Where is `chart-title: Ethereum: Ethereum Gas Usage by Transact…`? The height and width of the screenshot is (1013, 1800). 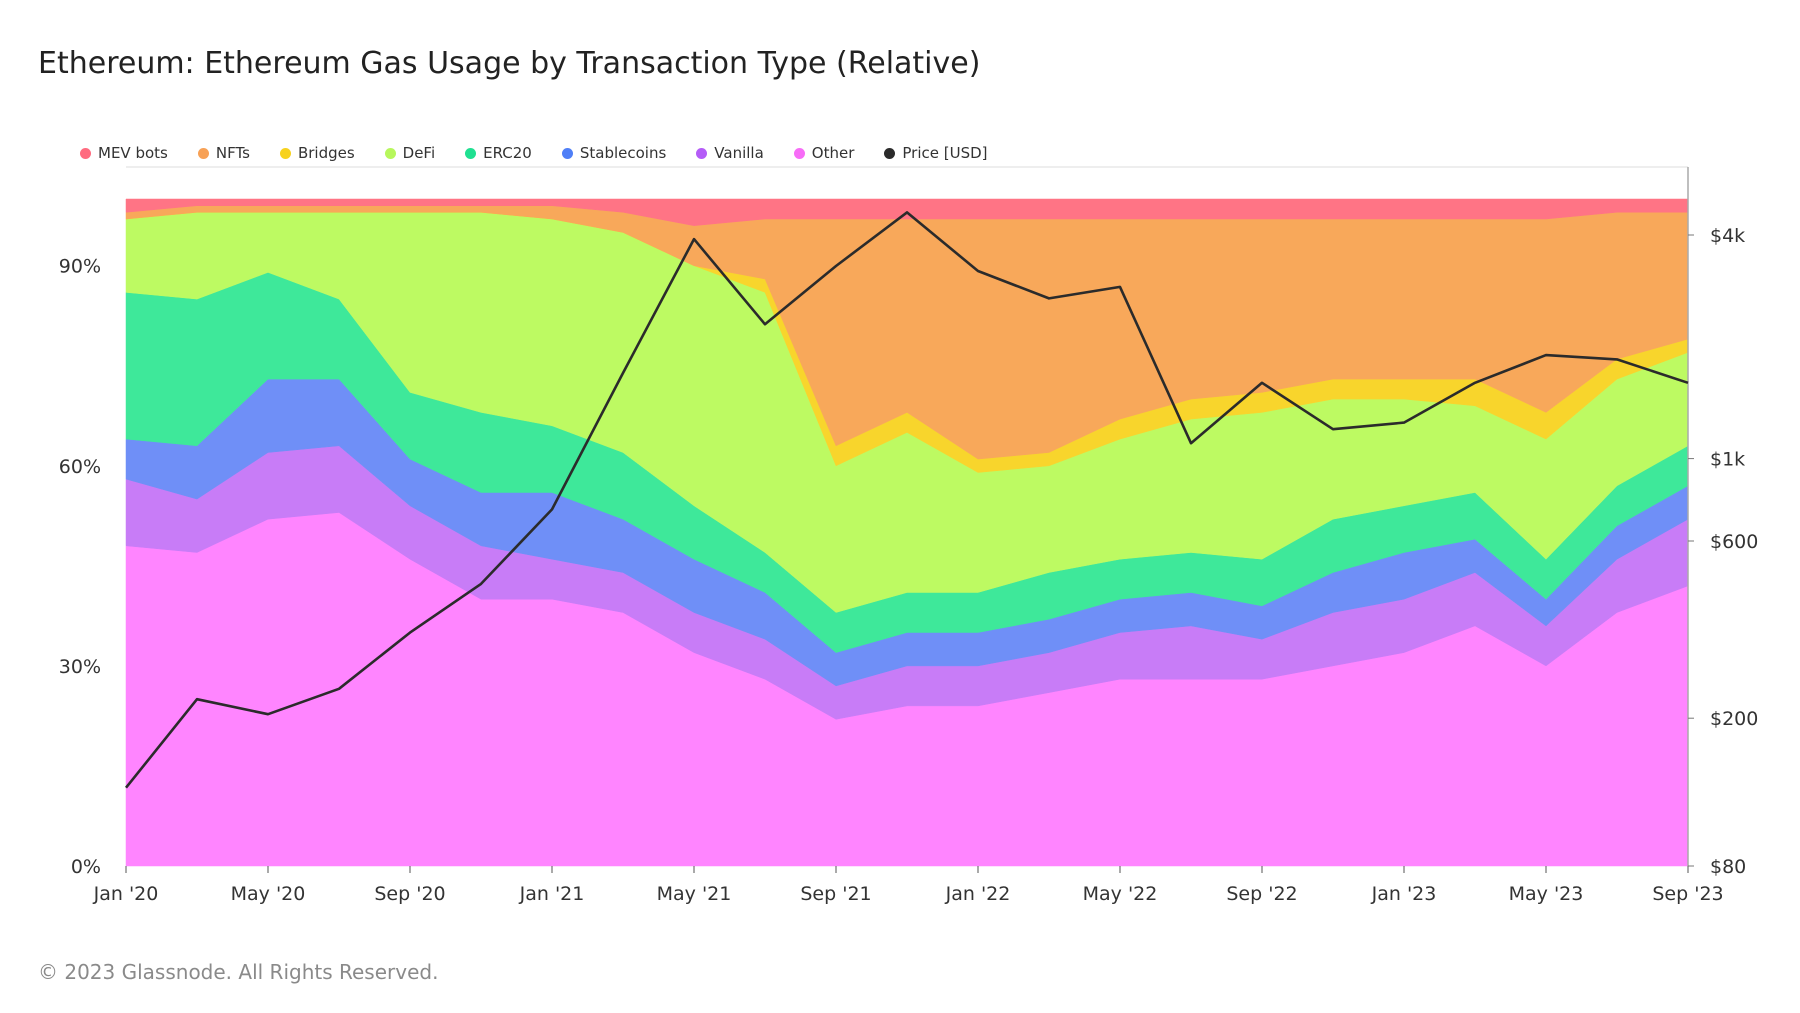
chart-title: Ethereum: Ethereum Gas Usage by Transact… is located at coordinates (509, 63).